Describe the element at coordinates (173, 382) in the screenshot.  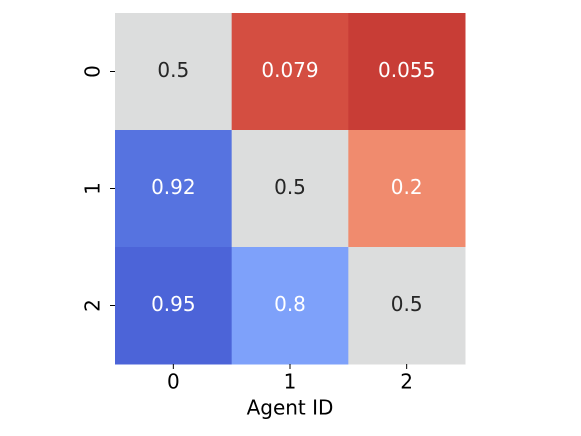
I see `x-tick-label: 0` at that location.